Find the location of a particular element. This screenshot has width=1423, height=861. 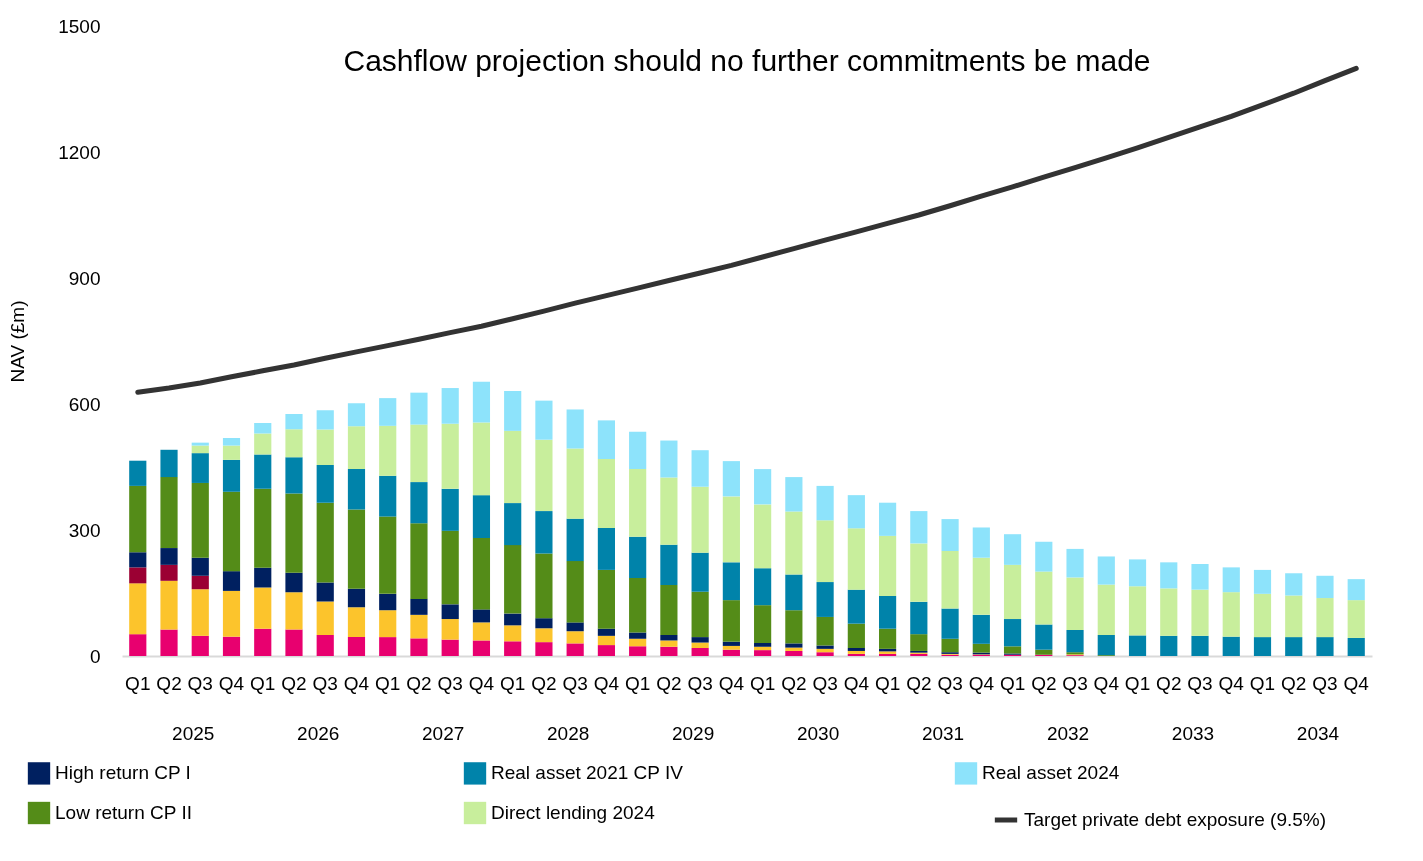

text: 2033 is located at coordinates (1193, 733).